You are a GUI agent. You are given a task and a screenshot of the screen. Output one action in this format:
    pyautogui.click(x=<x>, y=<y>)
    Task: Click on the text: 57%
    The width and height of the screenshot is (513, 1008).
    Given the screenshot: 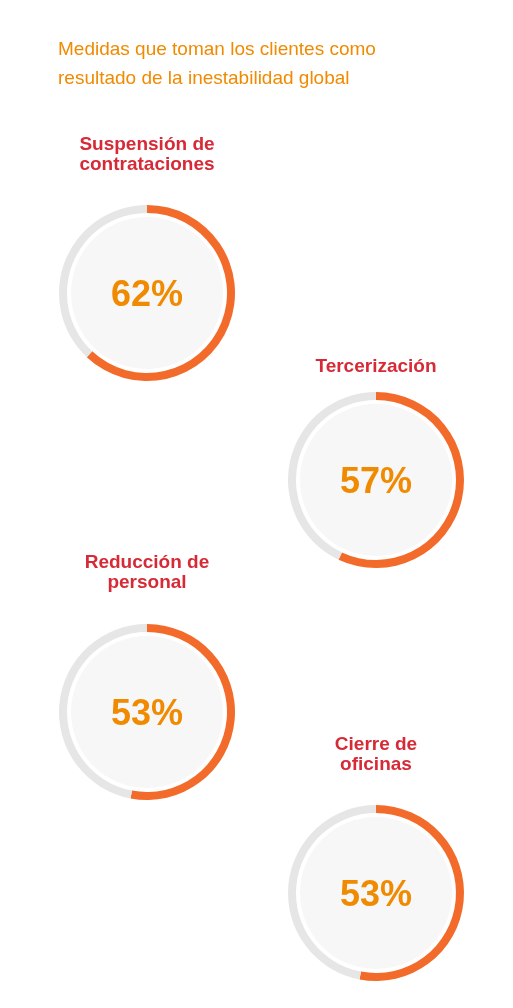 What is the action you would take?
    pyautogui.click(x=376, y=480)
    